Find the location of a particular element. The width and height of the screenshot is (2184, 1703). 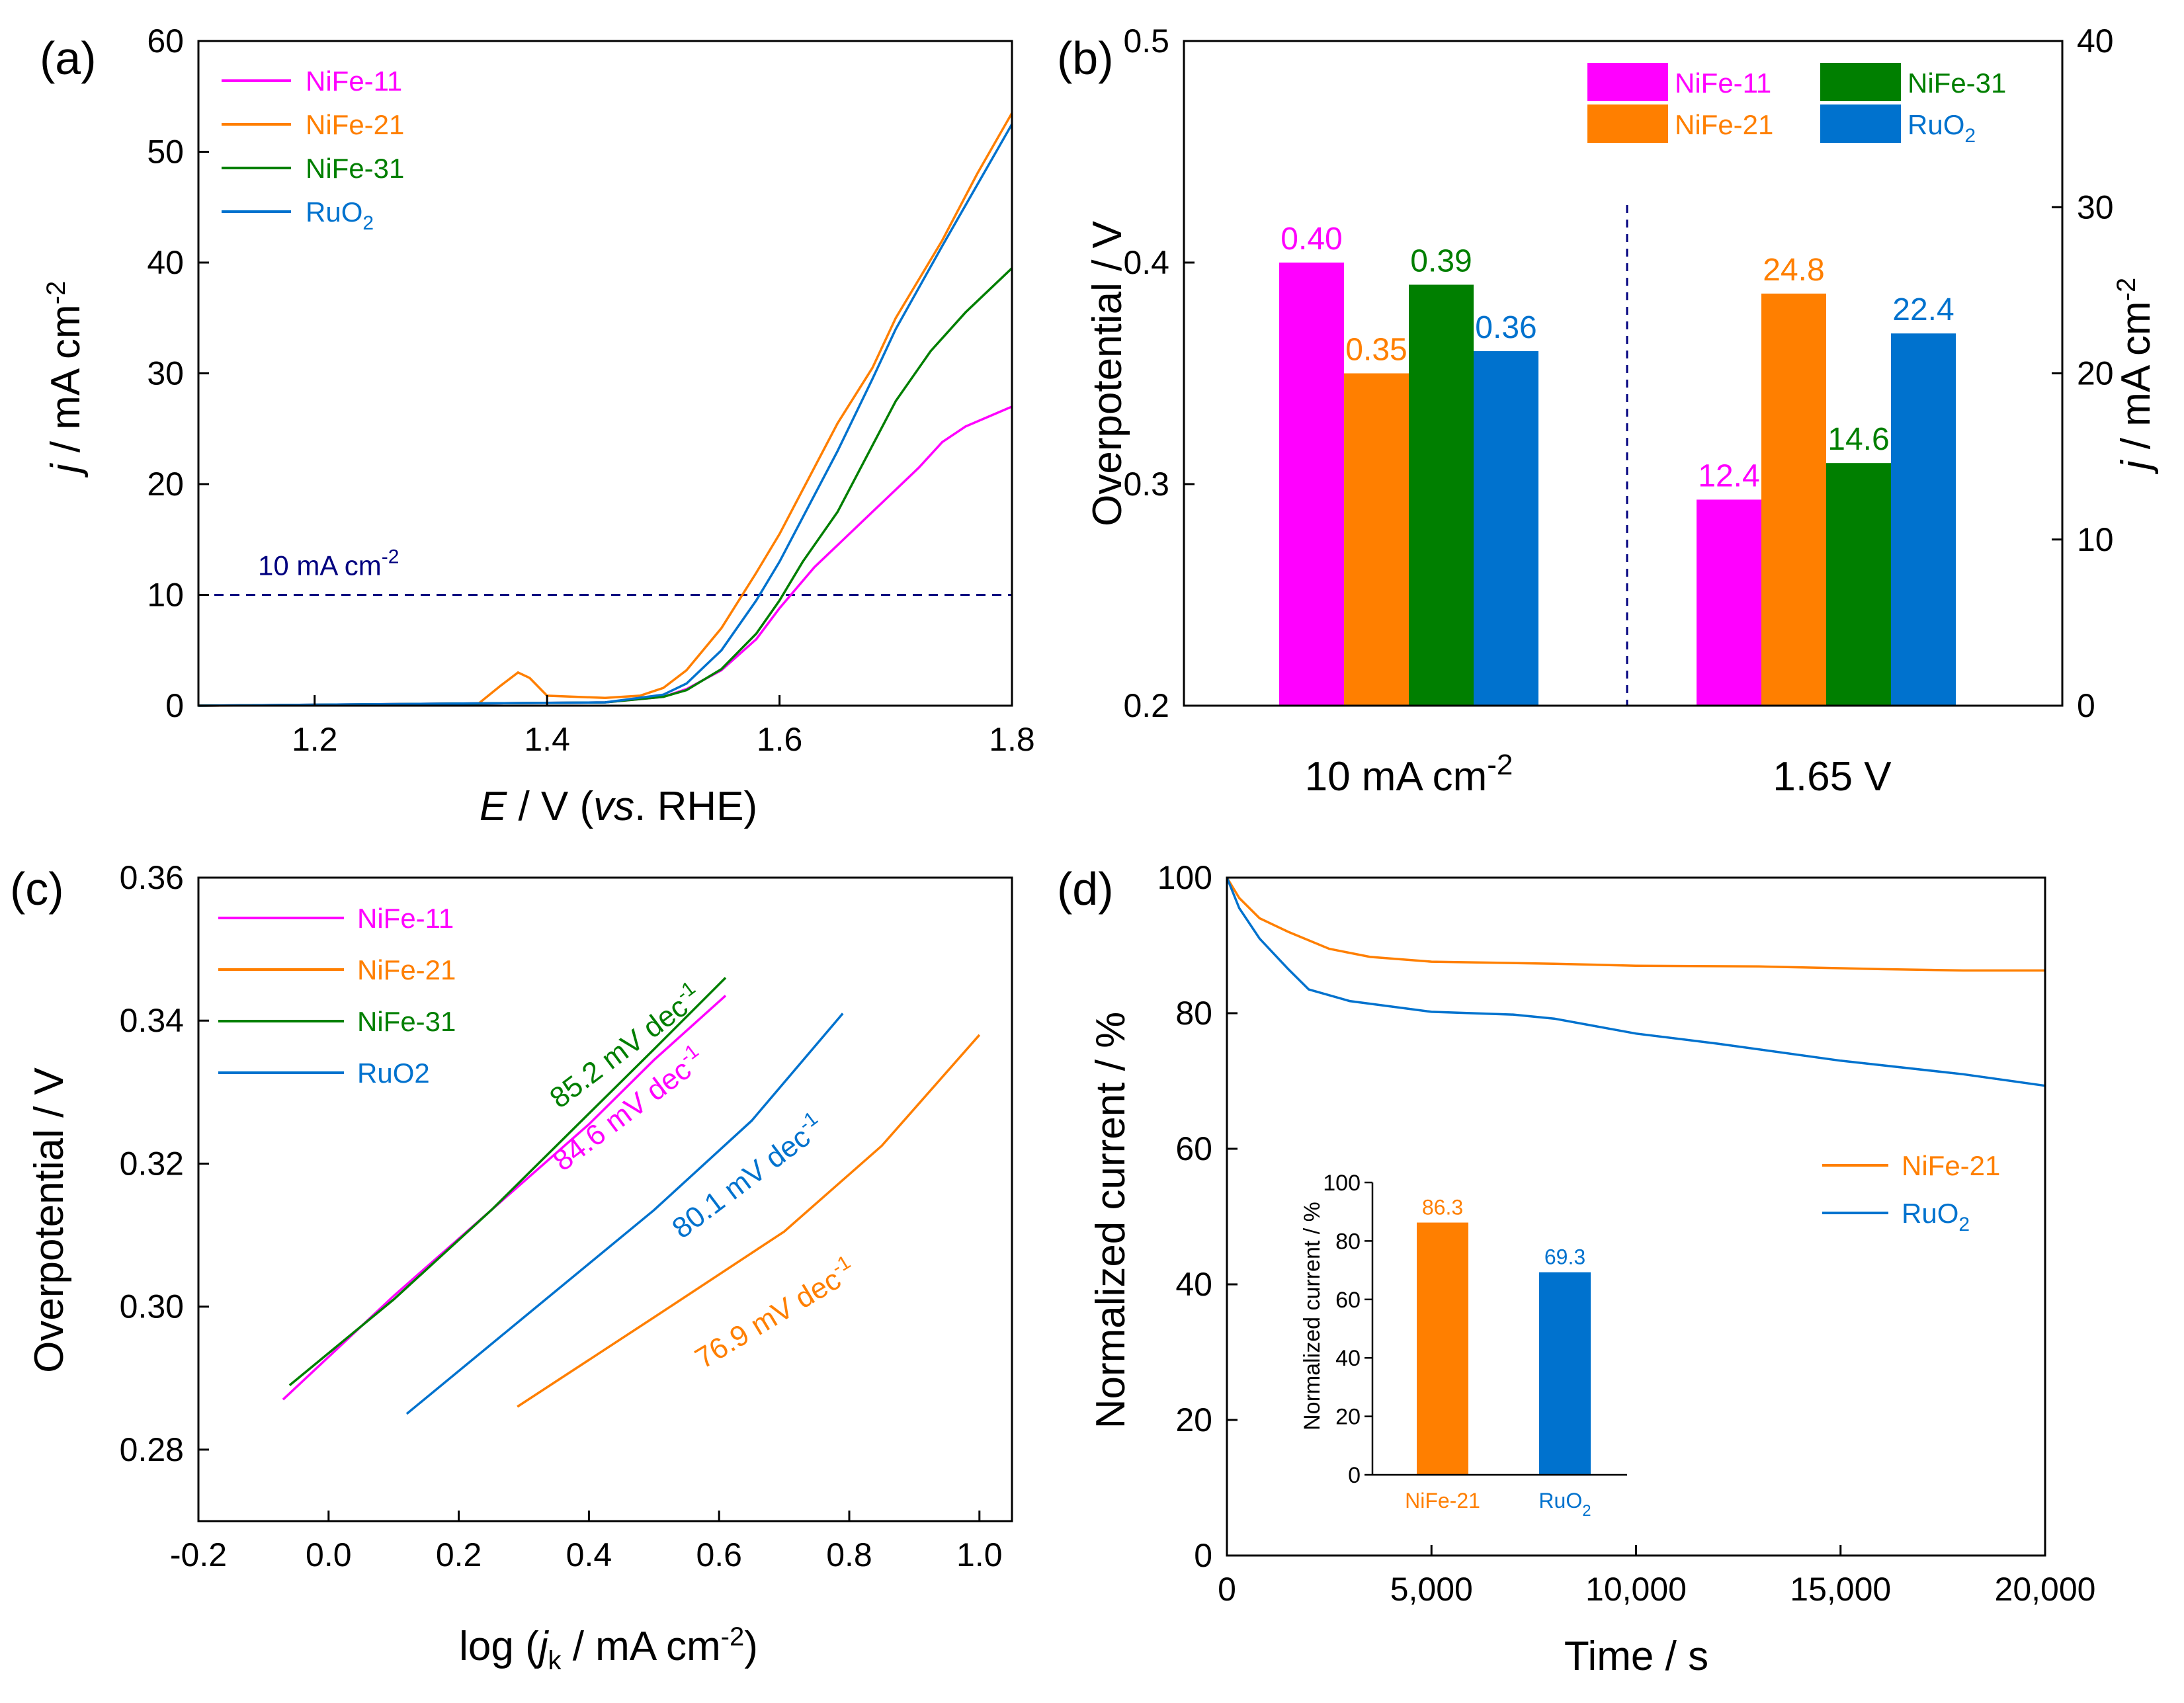

x-tick-label: 1.4 is located at coordinates (547, 739).